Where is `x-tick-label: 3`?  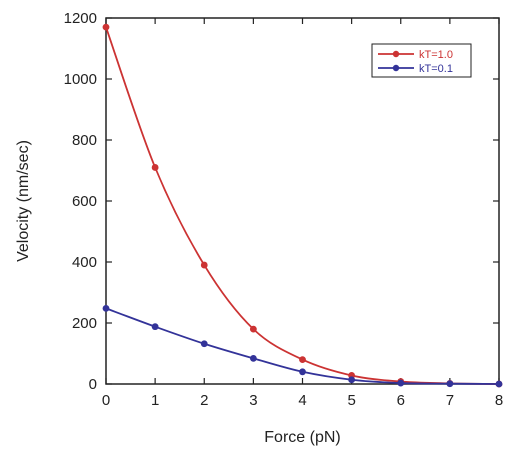 x-tick-label: 3 is located at coordinates (253, 400).